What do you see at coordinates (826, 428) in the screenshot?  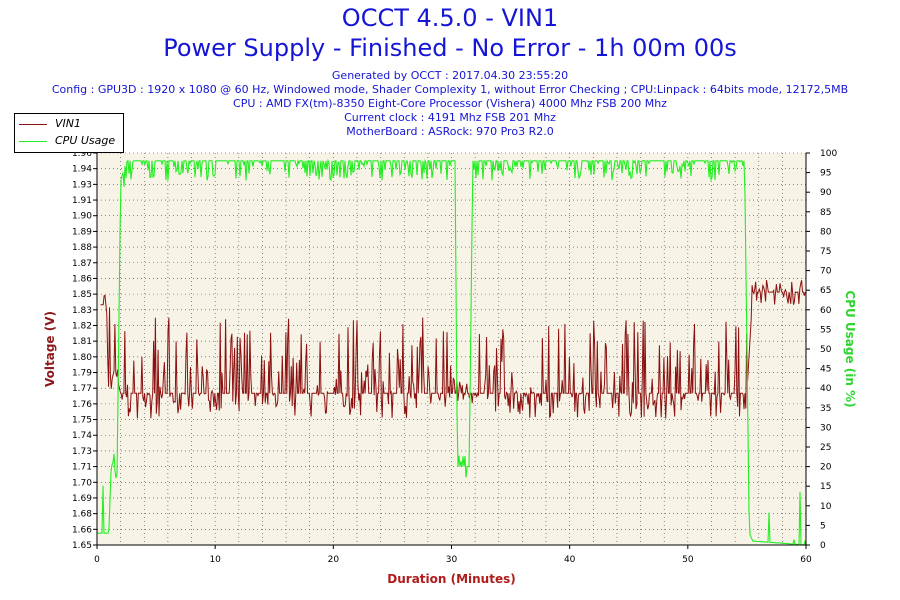 I see `y-right-tick-label: 30` at bounding box center [826, 428].